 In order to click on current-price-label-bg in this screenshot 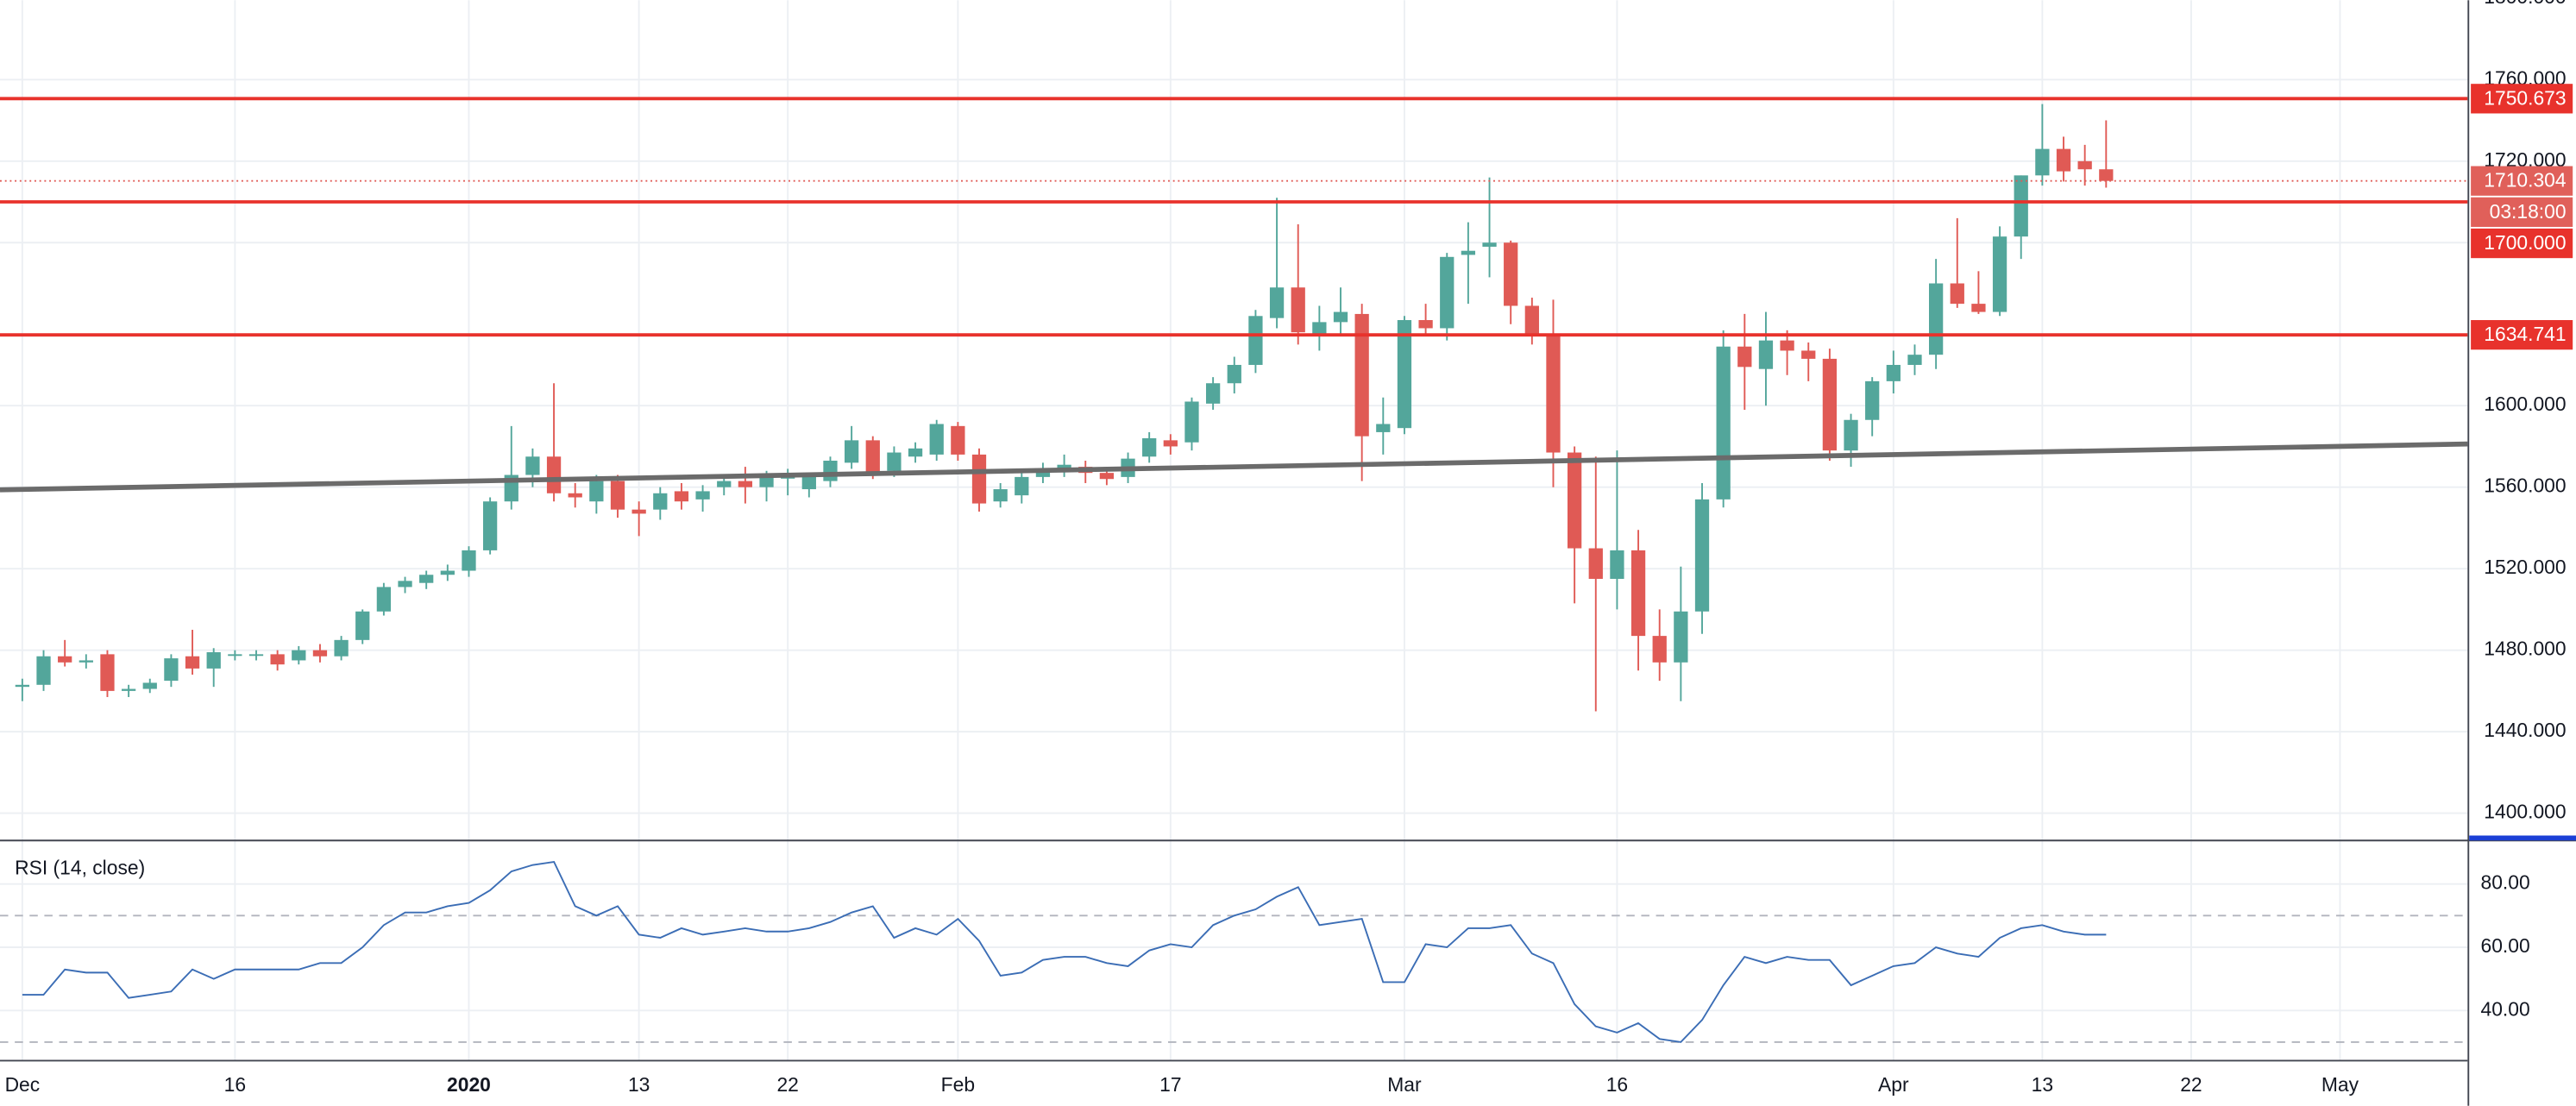, I will do `click(2522, 181)`.